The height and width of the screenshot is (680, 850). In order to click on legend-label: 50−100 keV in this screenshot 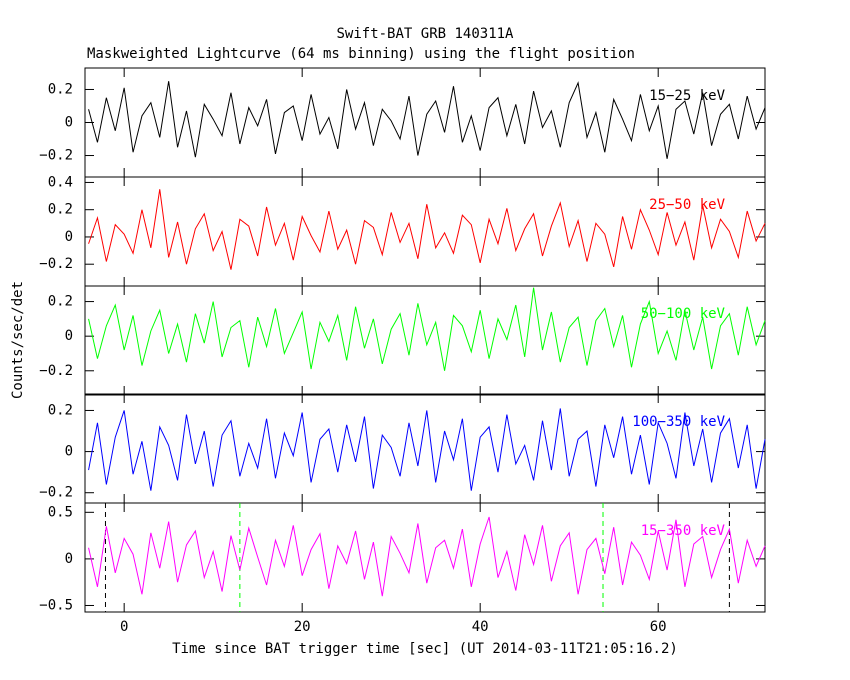, I will do `click(683, 314)`.